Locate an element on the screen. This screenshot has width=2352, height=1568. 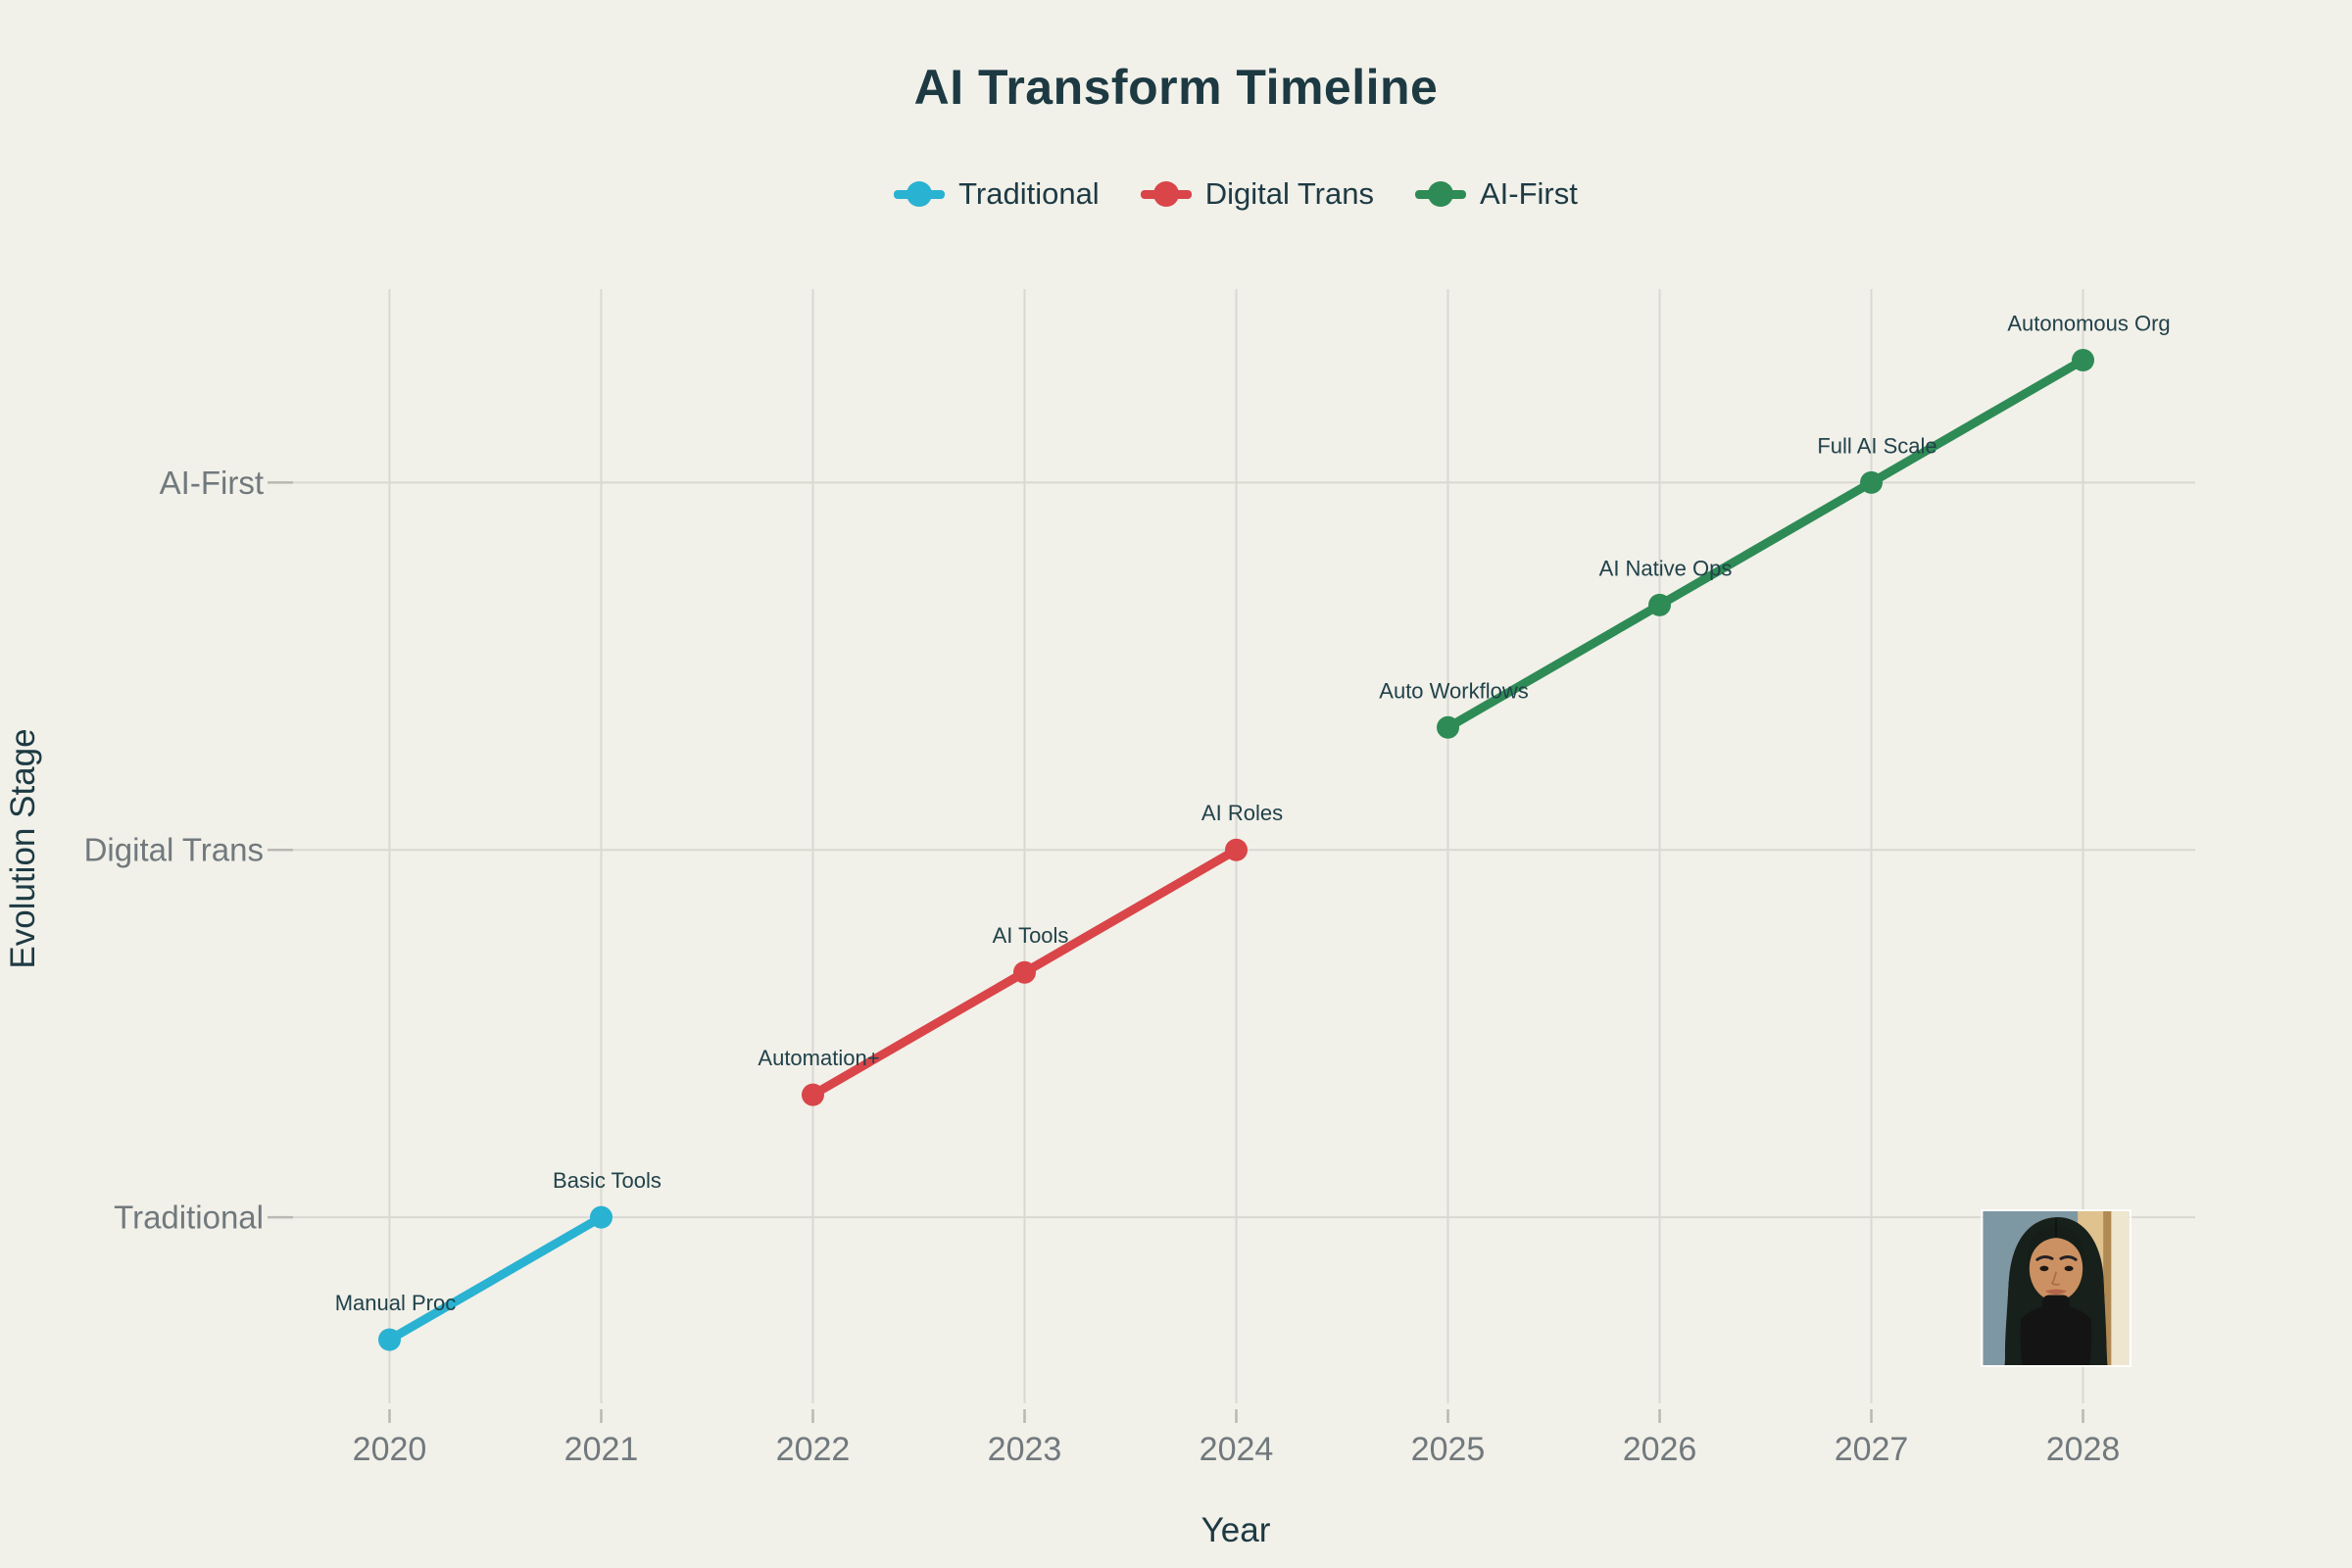
x-tick-label: 2021 is located at coordinates (601, 1449).